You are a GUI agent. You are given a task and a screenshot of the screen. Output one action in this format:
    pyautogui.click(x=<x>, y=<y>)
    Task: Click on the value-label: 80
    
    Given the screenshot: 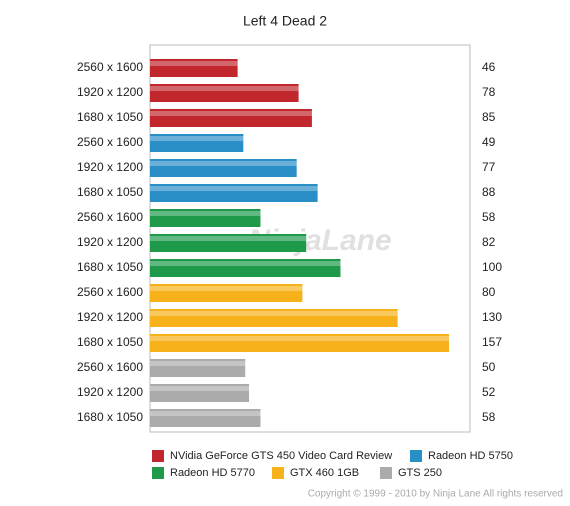 What is the action you would take?
    pyautogui.click(x=489, y=292)
    